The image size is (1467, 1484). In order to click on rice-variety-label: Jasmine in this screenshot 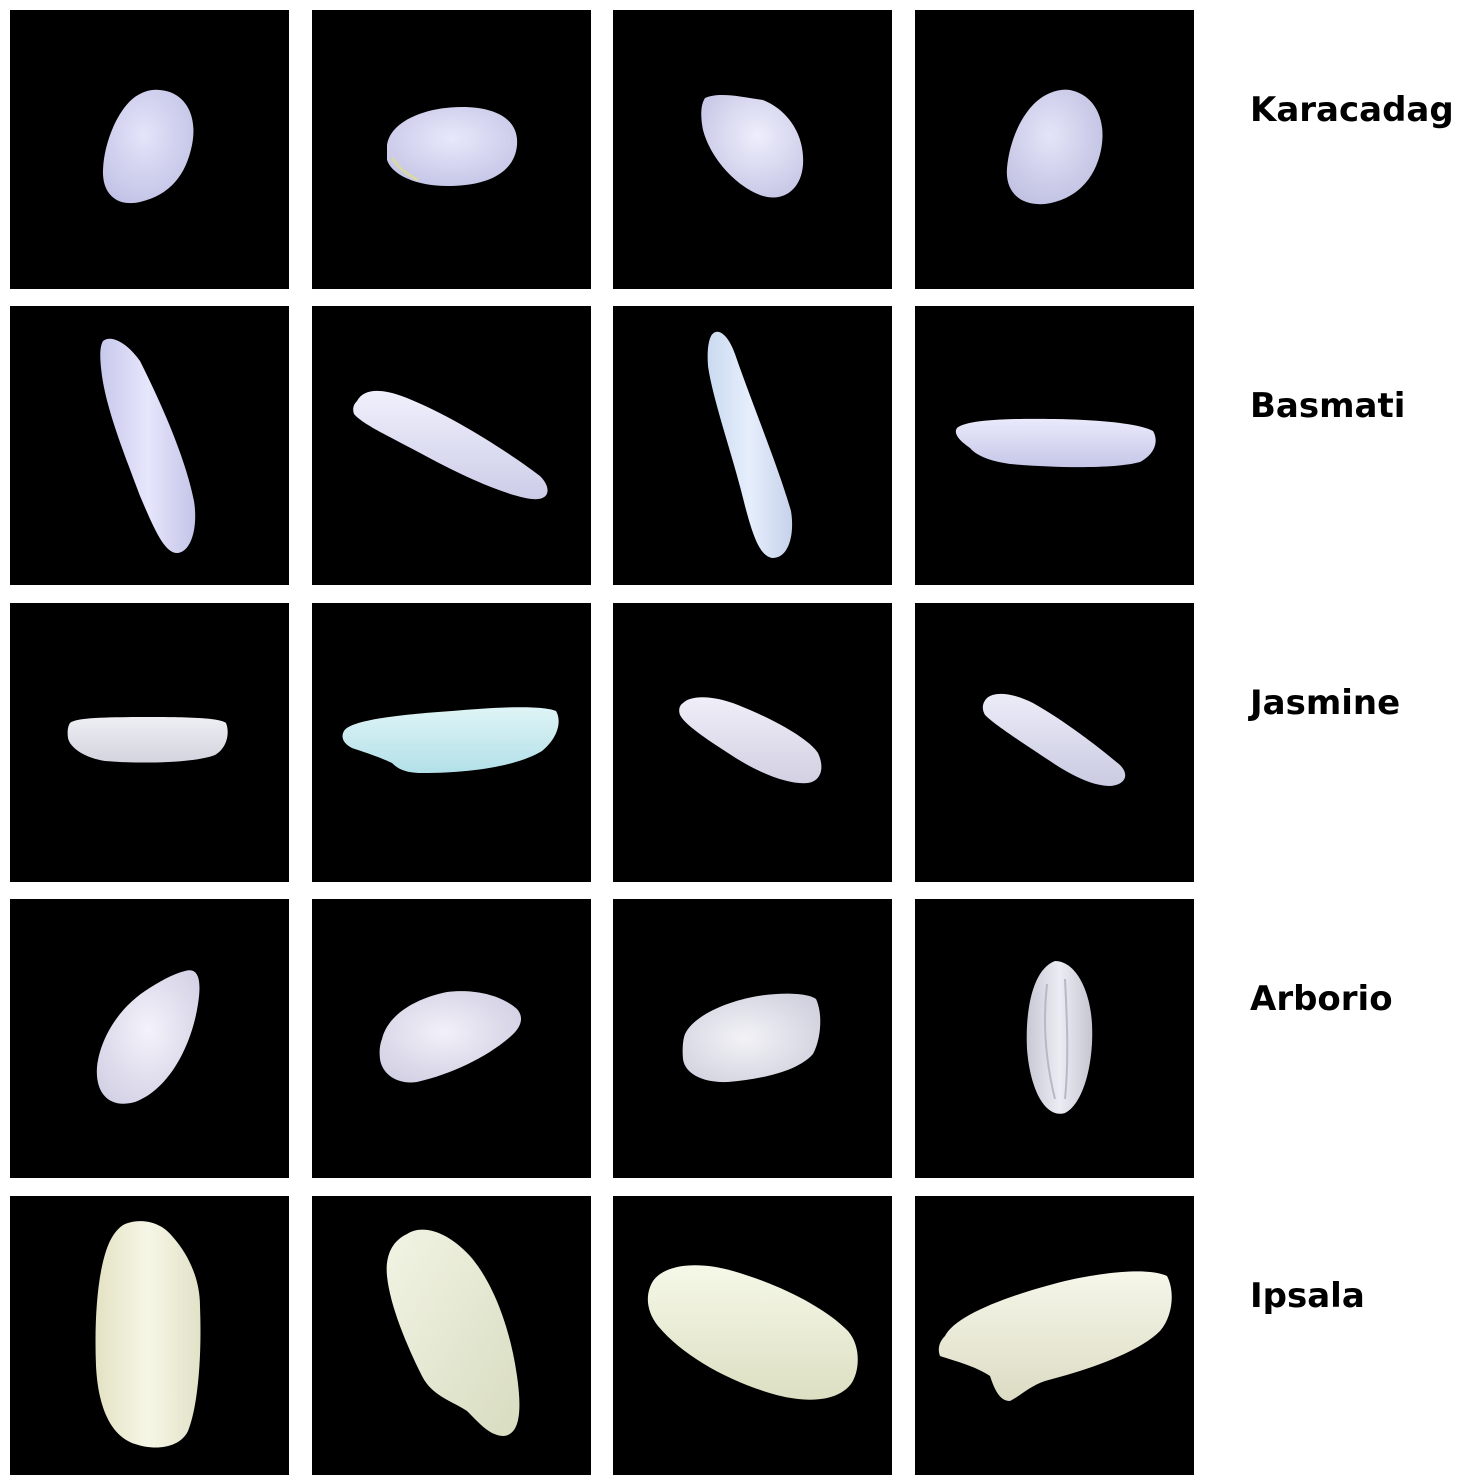, I will do `click(1325, 703)`.